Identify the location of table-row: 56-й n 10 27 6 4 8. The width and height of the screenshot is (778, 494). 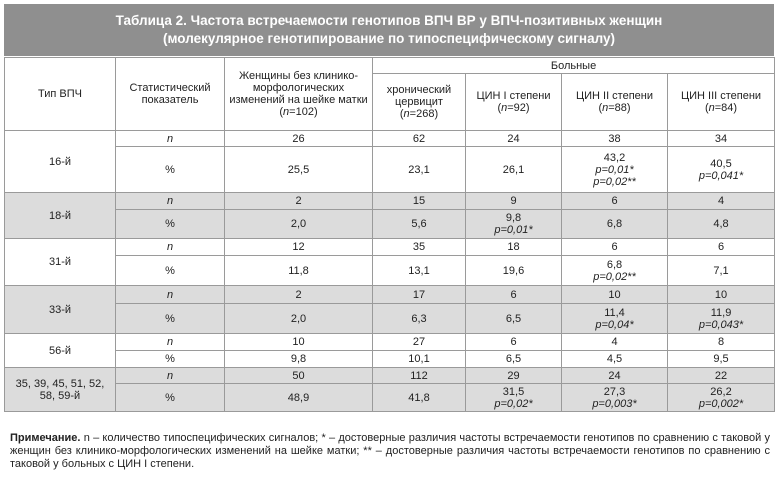
(390, 350).